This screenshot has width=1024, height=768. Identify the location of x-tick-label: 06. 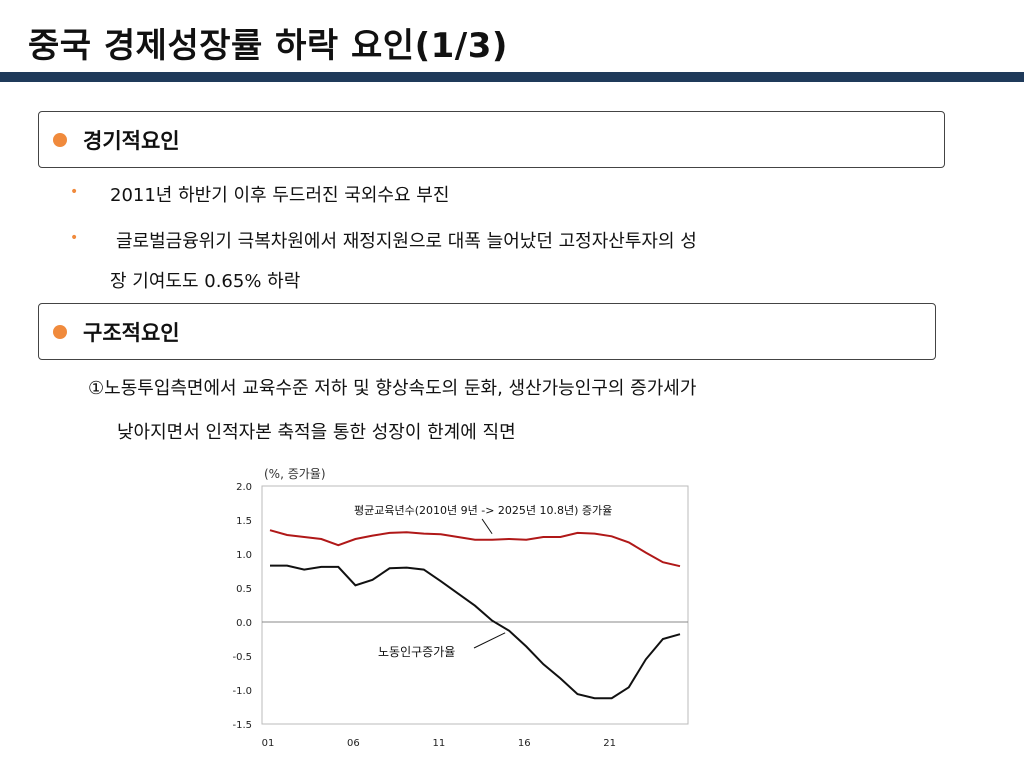
(353, 743).